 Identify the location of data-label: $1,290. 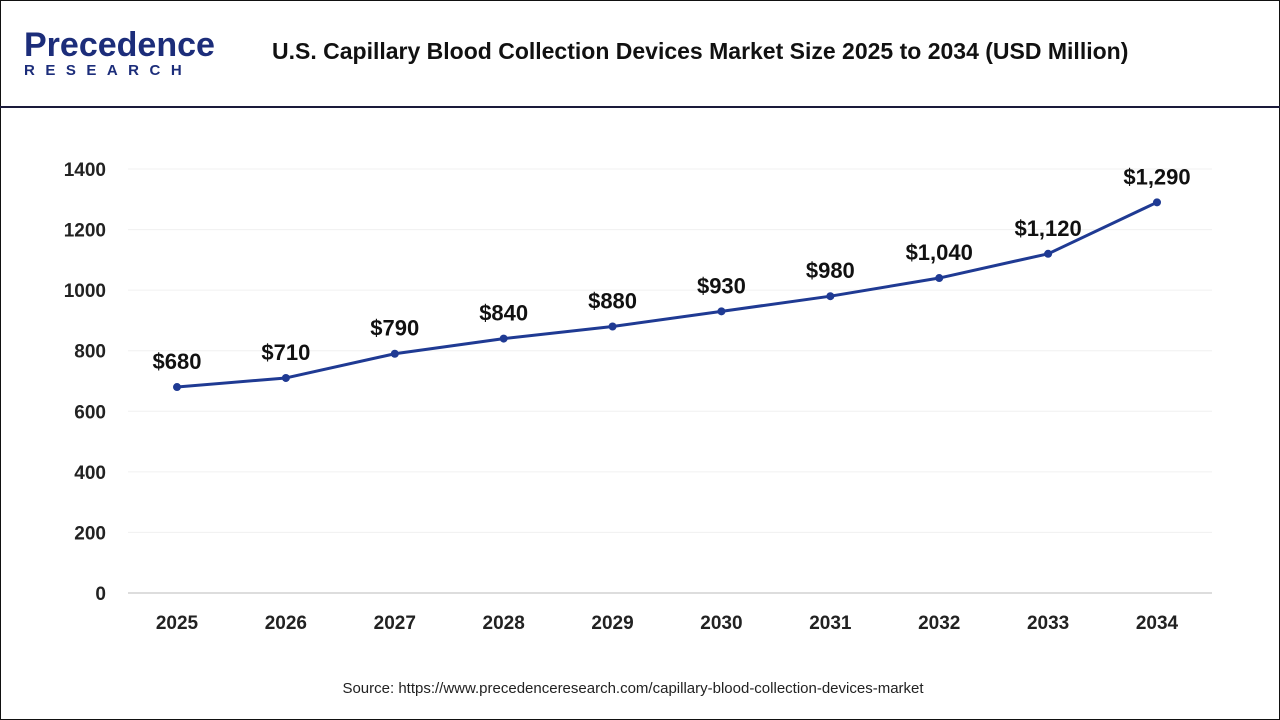
(1156, 176).